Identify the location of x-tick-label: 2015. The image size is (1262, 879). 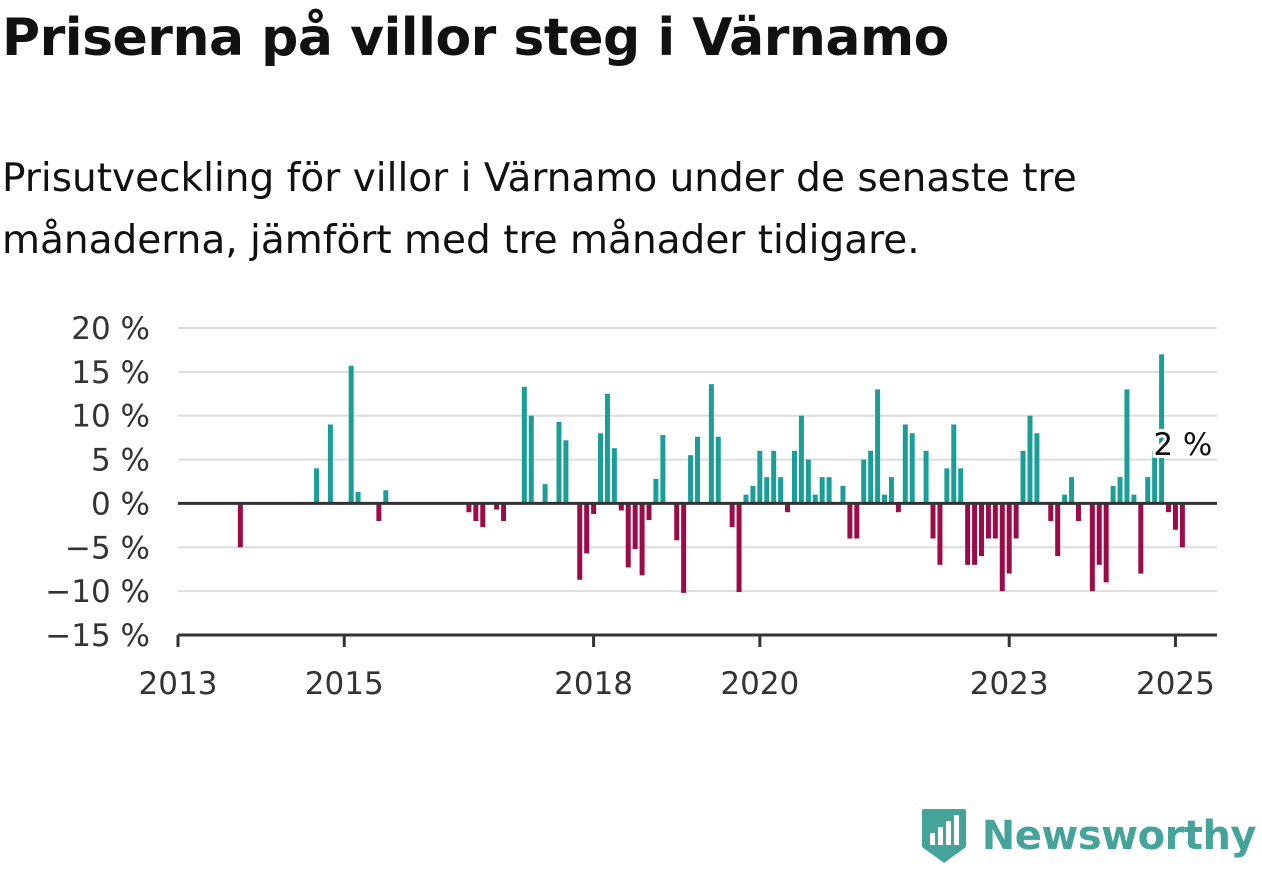
(344, 684).